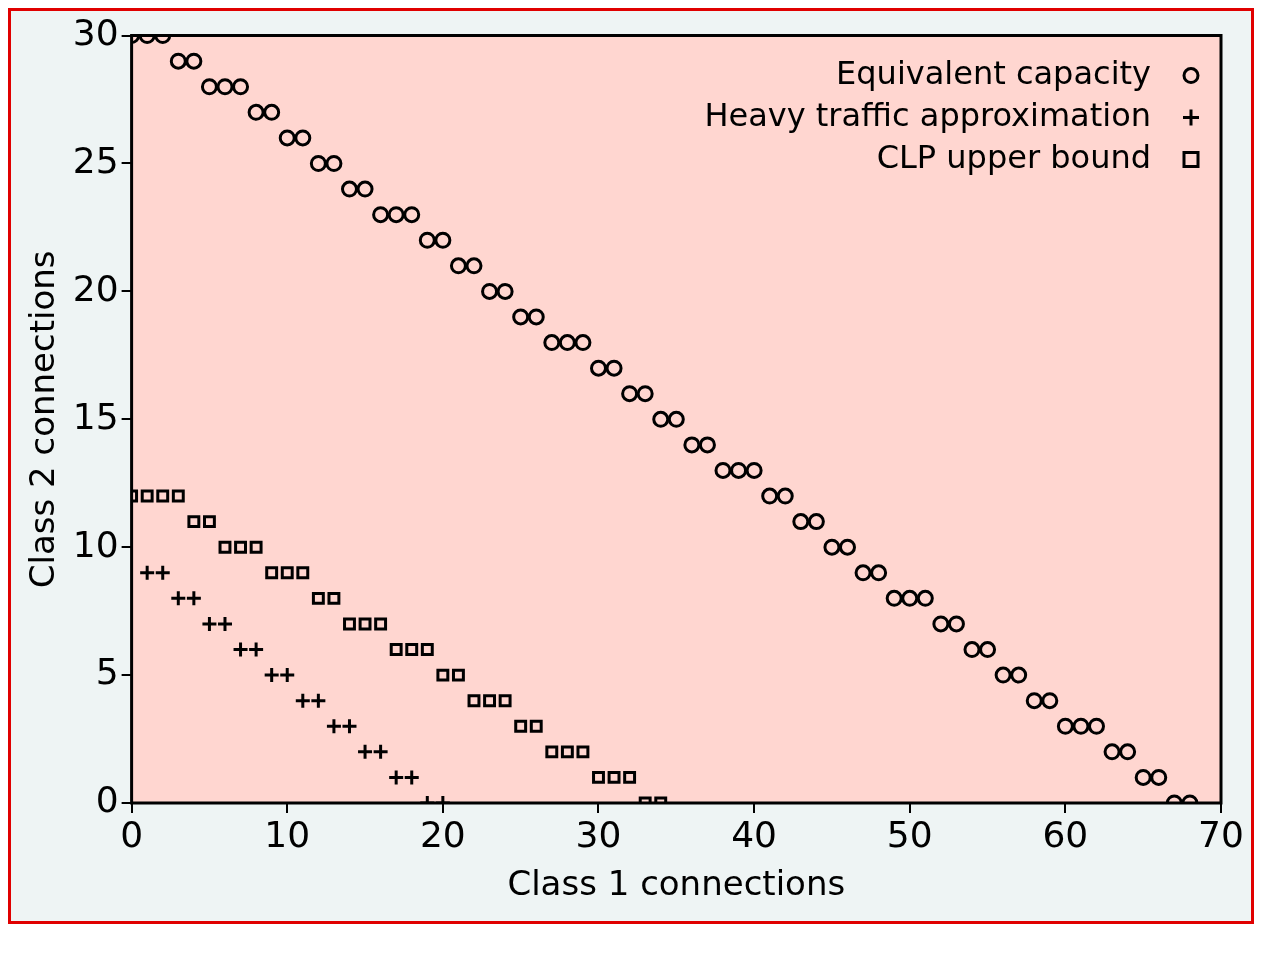 Image resolution: width=1287 pixels, height=960 pixels. What do you see at coordinates (1221, 834) in the screenshot?
I see `x-tick-label: 70` at bounding box center [1221, 834].